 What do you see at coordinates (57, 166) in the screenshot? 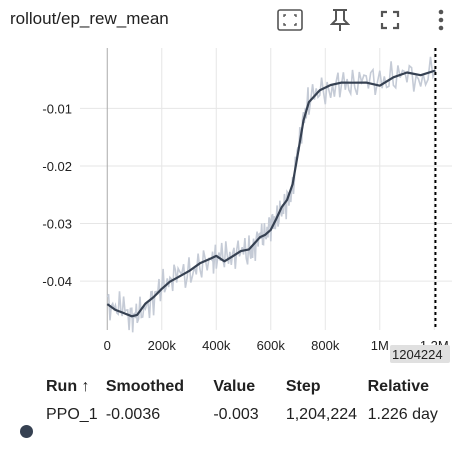
I see `y-tick-label: -0.02` at bounding box center [57, 166].